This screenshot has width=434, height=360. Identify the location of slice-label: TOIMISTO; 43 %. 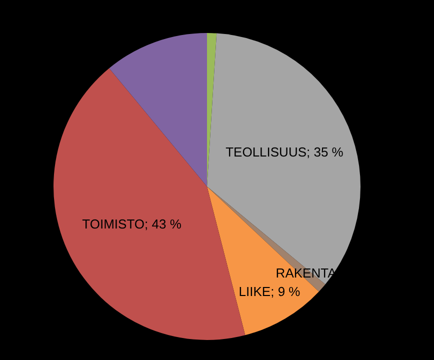
(132, 224).